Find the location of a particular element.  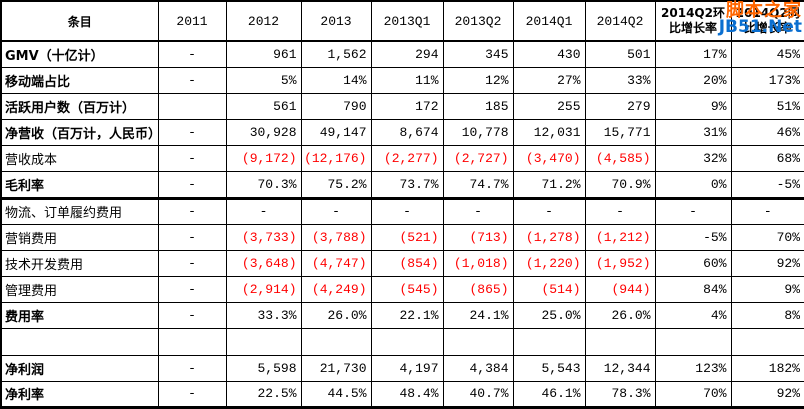

table-cell: 51% is located at coordinates (767, 106).